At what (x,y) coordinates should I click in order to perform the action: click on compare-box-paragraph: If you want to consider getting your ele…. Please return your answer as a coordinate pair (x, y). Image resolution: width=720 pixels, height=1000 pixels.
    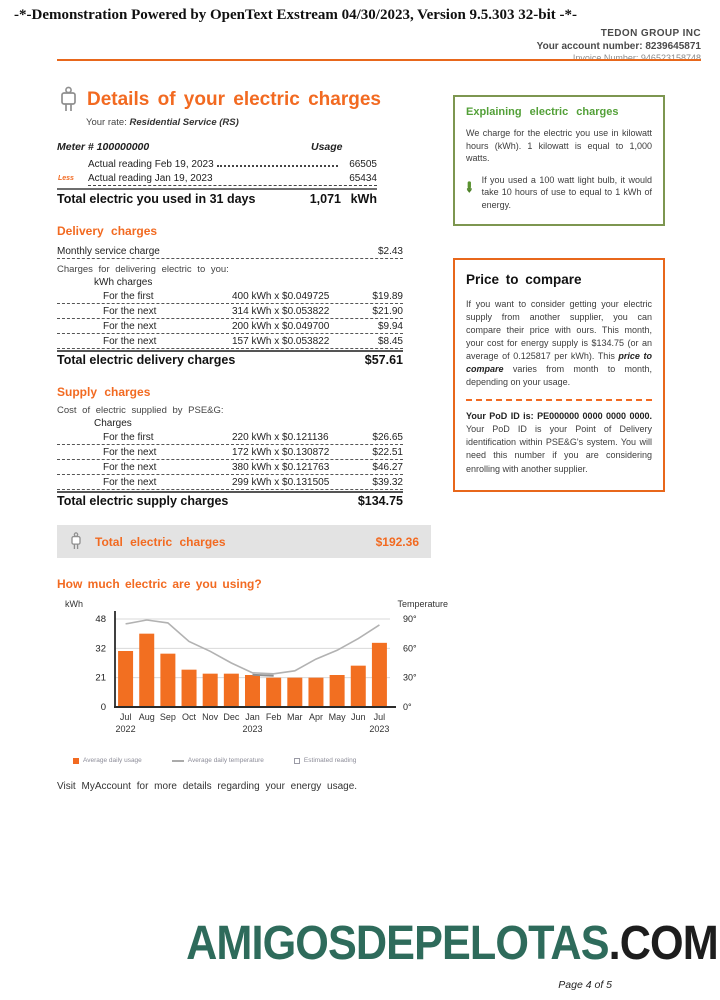
    Looking at the image, I should click on (559, 343).